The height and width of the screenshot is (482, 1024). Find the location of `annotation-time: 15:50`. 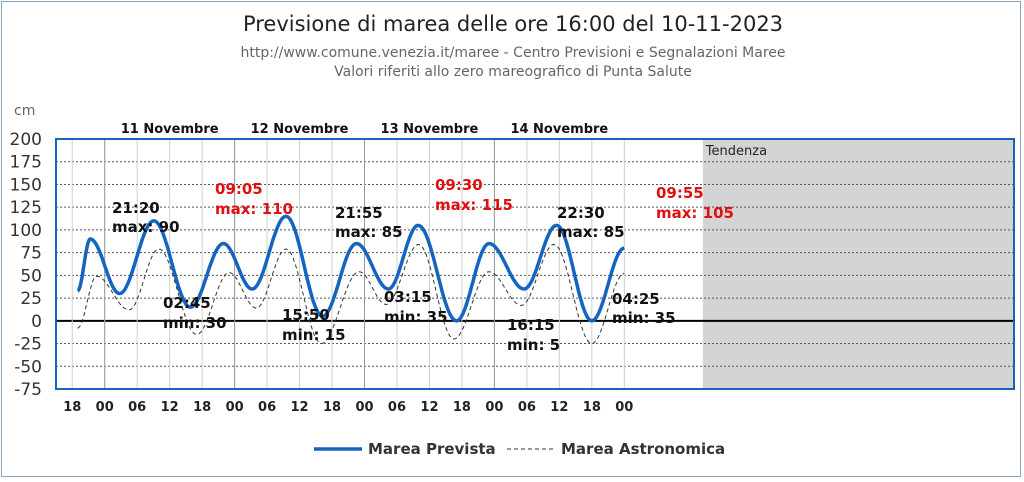

annotation-time: 15:50 is located at coordinates (306, 315).